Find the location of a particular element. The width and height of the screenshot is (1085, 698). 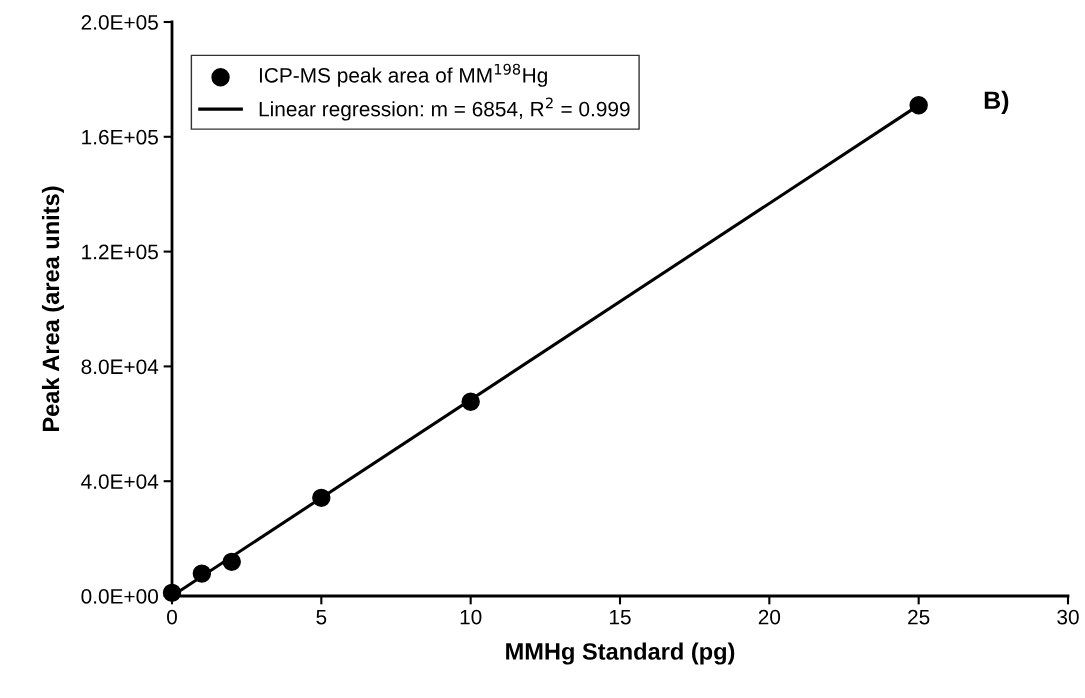

x-tick-label: 25 is located at coordinates (919, 617).